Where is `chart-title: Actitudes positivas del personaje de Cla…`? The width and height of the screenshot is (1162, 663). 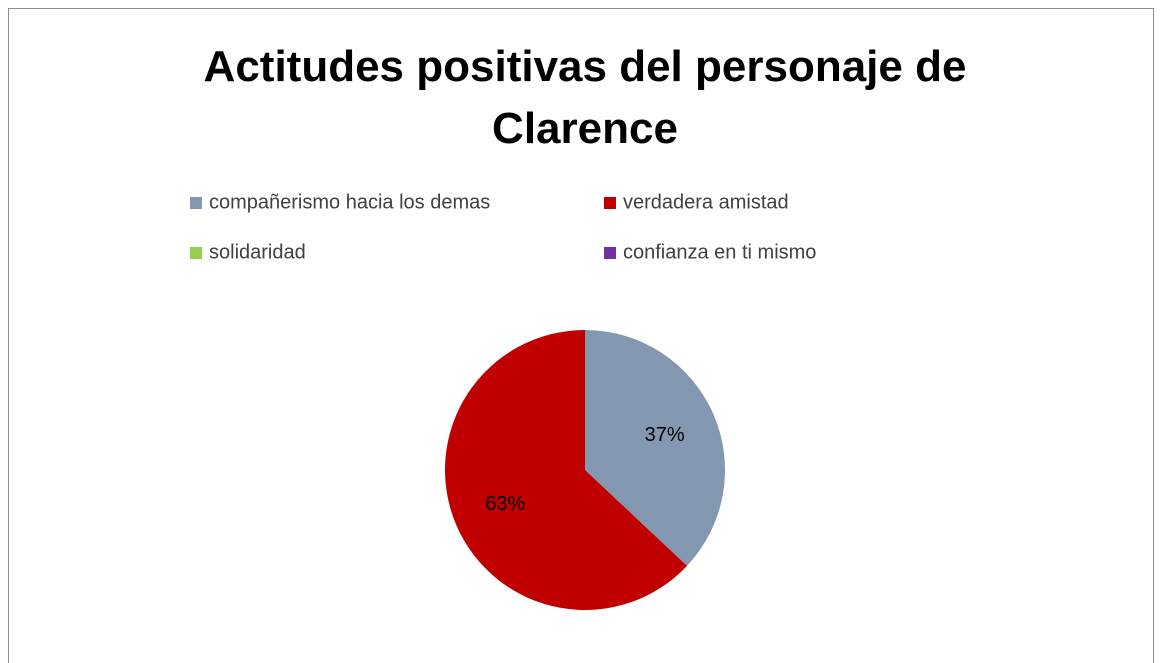 chart-title: Actitudes positivas del personaje de Cla… is located at coordinates (585, 97).